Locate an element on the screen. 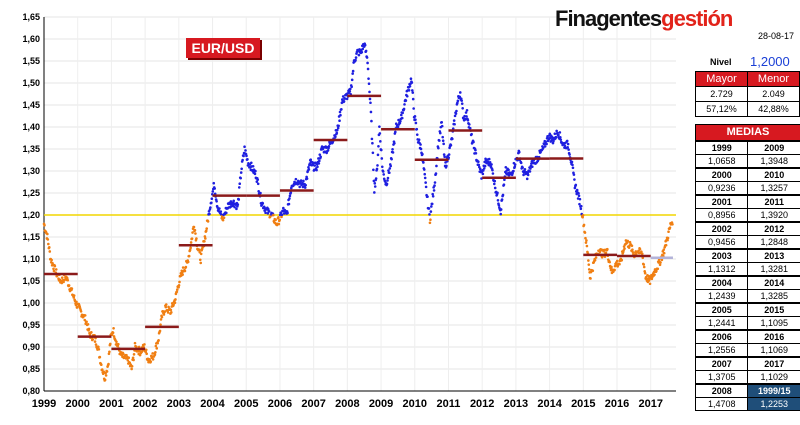 The image size is (800, 425). medias-value-row: 0,8956 1,3920 is located at coordinates (748, 215).